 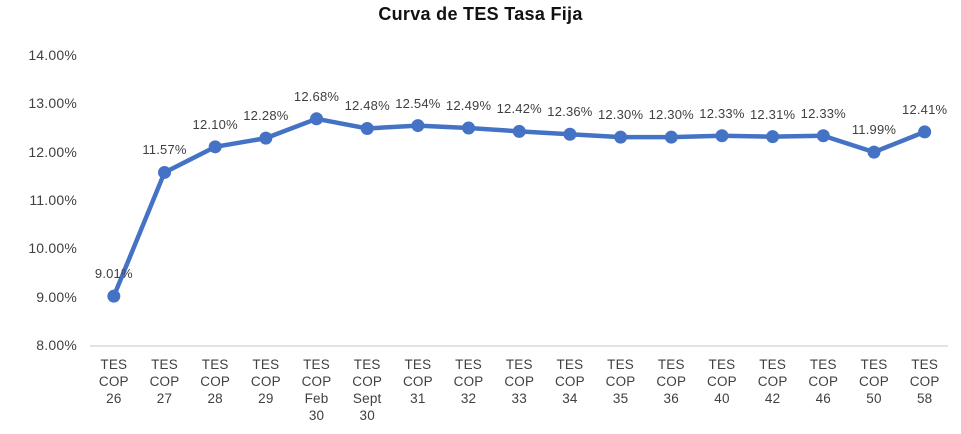 I want to click on x-tick-label: TES COP 27, so click(x=164, y=381).